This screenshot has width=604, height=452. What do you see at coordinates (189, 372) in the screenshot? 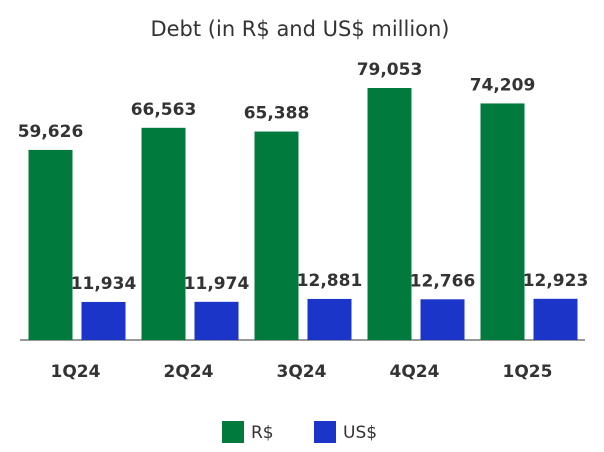
I see `x-tick-label: 2Q24` at bounding box center [189, 372].